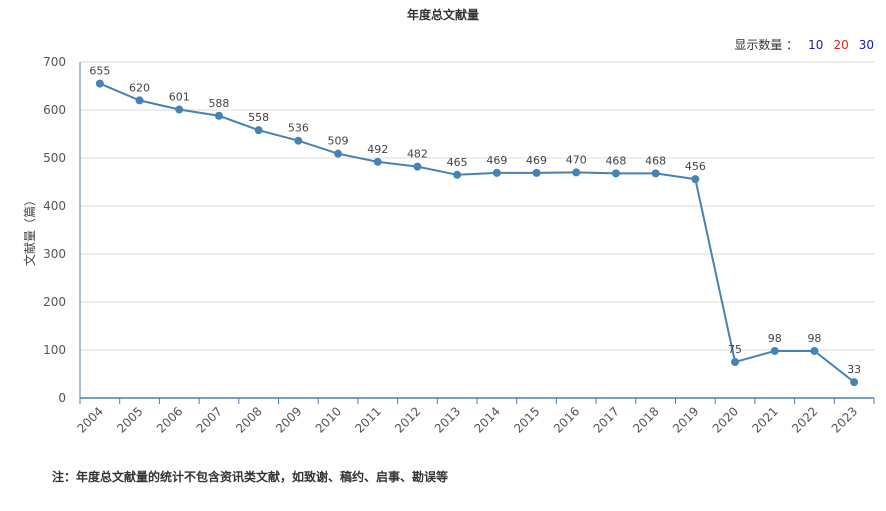 The height and width of the screenshot is (511, 886). Describe the element at coordinates (54, 254) in the screenshot. I see `y-tick-label: 300` at that location.